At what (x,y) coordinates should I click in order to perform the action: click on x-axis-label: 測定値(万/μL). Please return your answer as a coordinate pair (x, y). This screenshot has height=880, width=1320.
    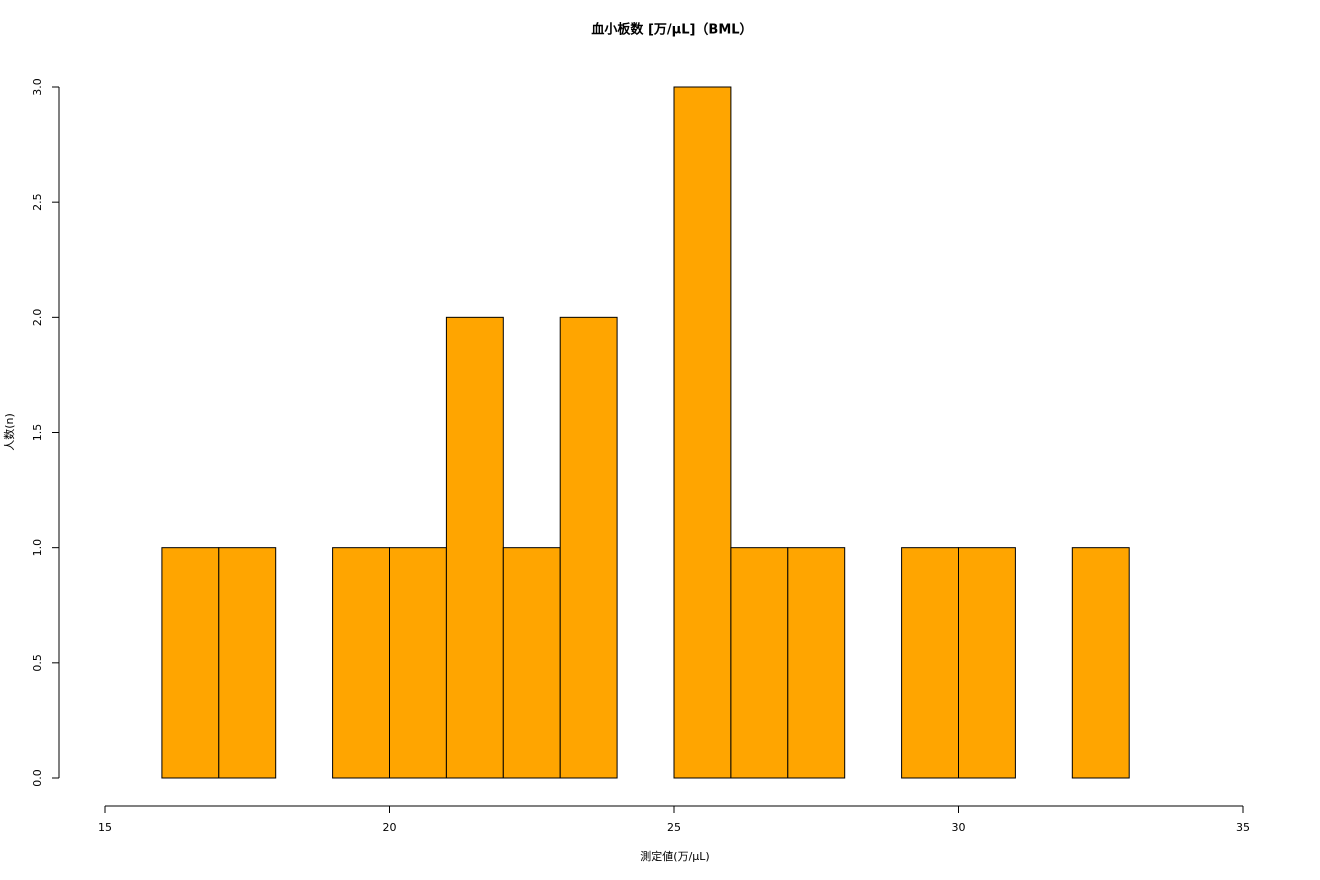
    Looking at the image, I should click on (674, 856).